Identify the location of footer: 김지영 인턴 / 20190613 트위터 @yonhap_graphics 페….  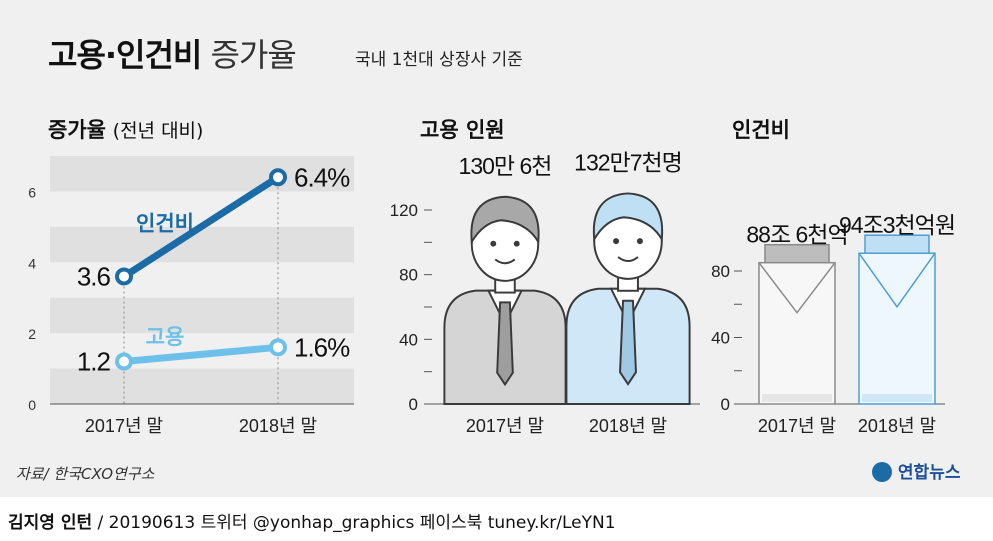
(496, 519).